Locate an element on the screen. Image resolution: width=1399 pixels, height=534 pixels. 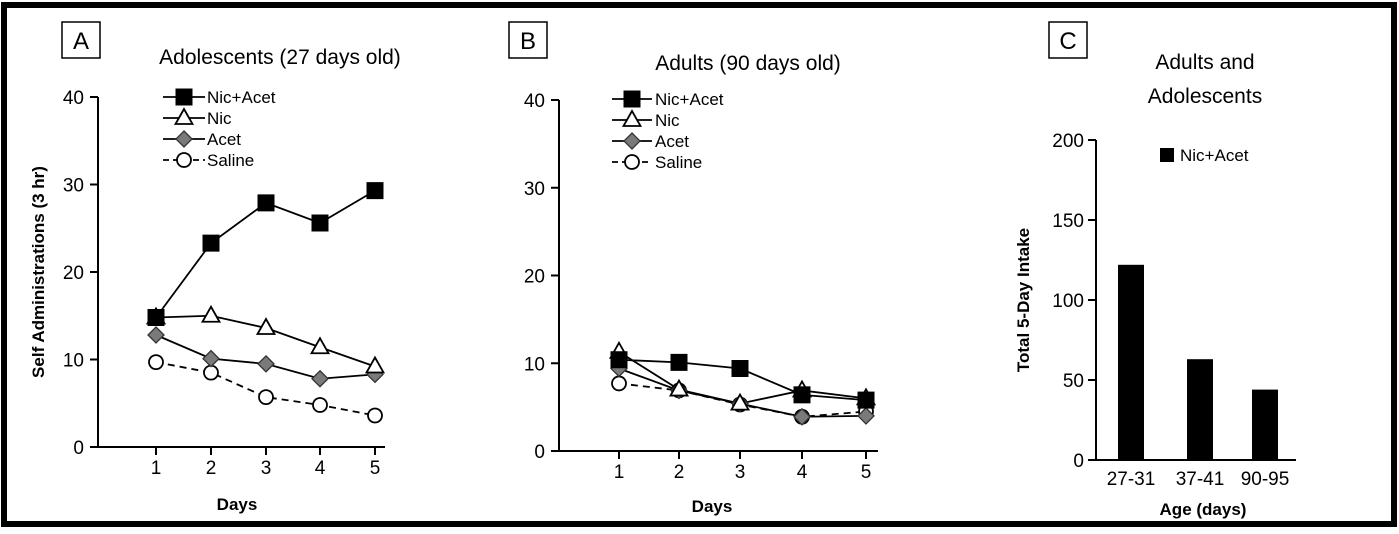
panel-b-letter: B is located at coordinates (528, 41).